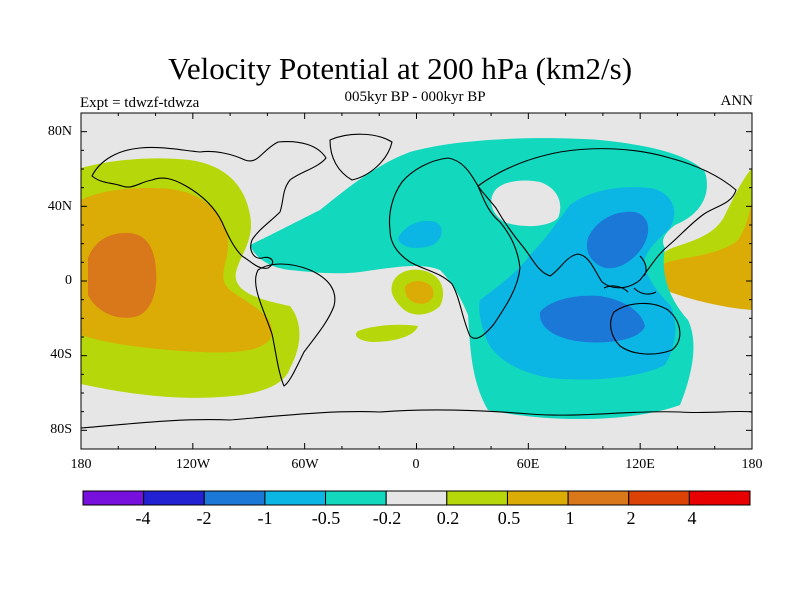 Image resolution: width=800 pixels, height=600 pixels. I want to click on colorbar-label: -1, so click(265, 518).